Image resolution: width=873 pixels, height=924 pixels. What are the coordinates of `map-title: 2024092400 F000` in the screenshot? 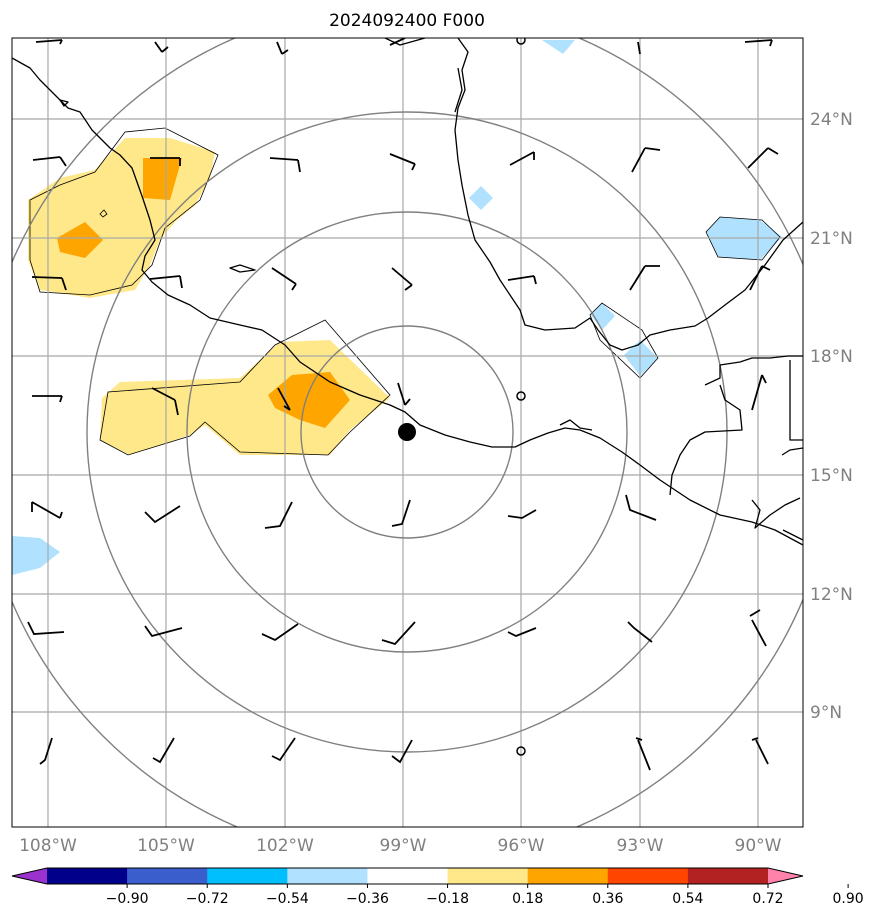 It's located at (407, 21).